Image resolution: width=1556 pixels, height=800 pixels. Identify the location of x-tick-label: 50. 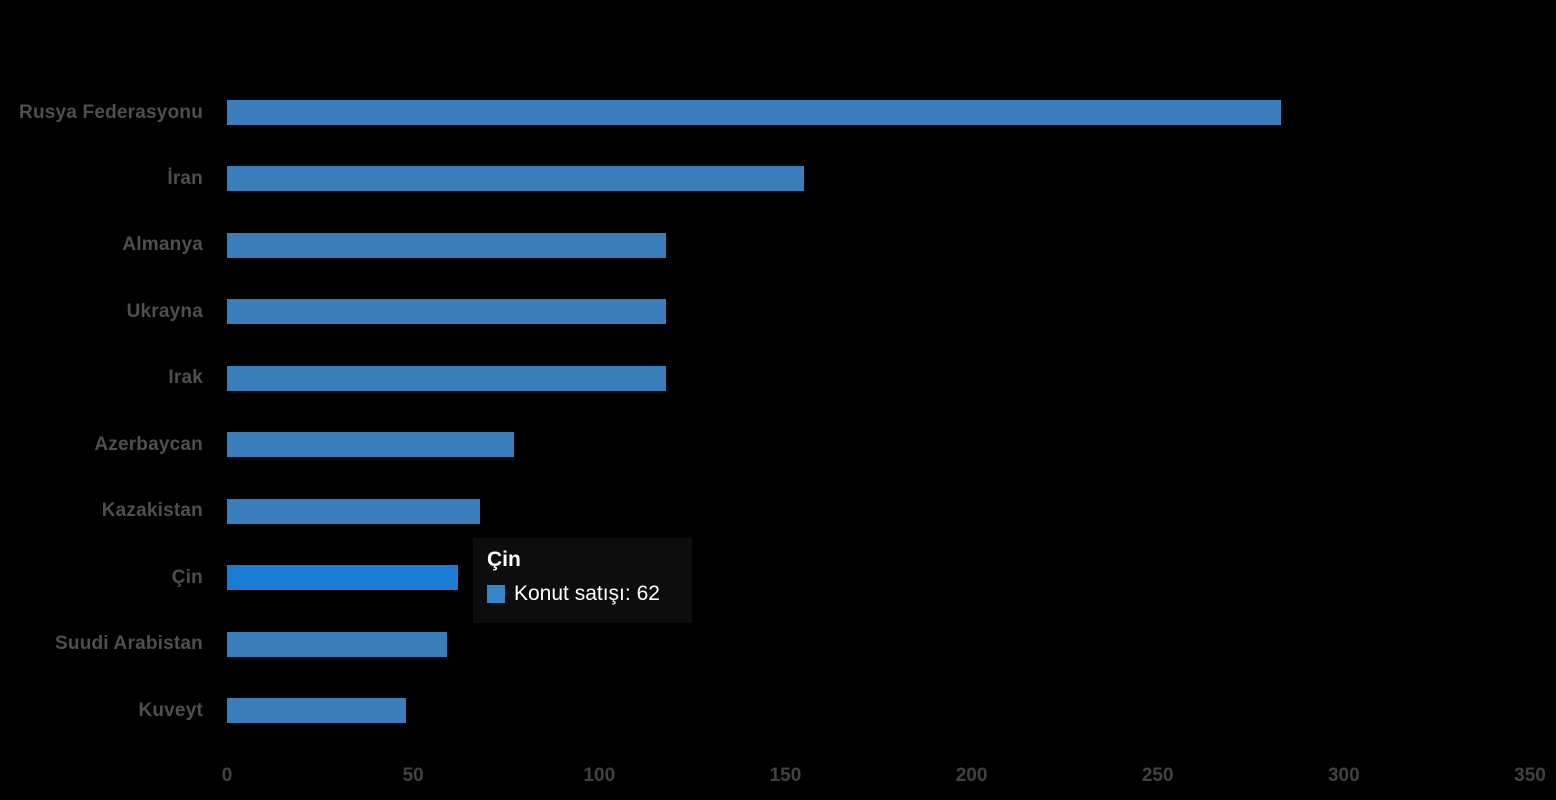
(413, 775).